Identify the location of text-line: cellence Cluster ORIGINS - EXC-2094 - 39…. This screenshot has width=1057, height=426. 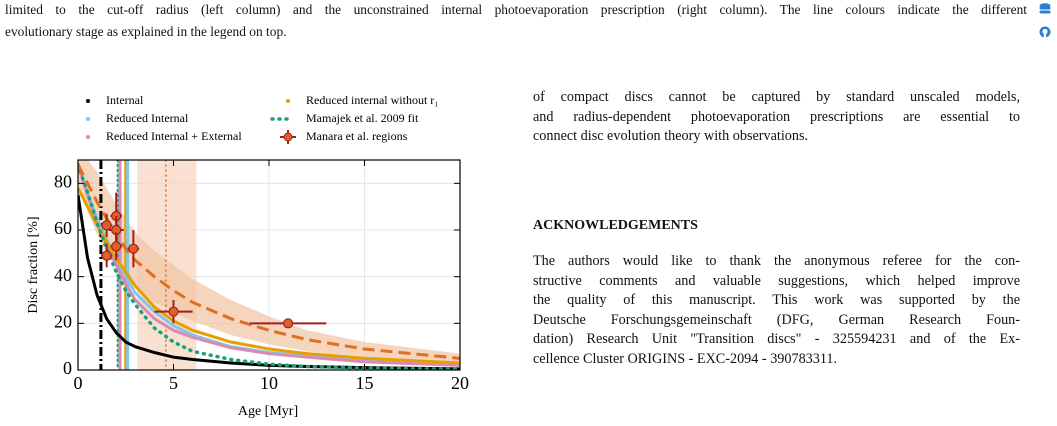
(685, 358).